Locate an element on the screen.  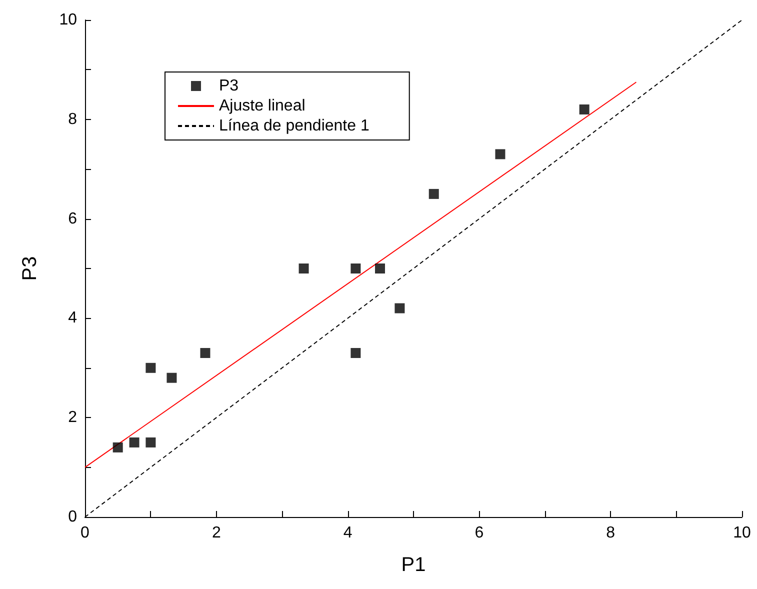
x-tick-label: 0 is located at coordinates (85, 533).